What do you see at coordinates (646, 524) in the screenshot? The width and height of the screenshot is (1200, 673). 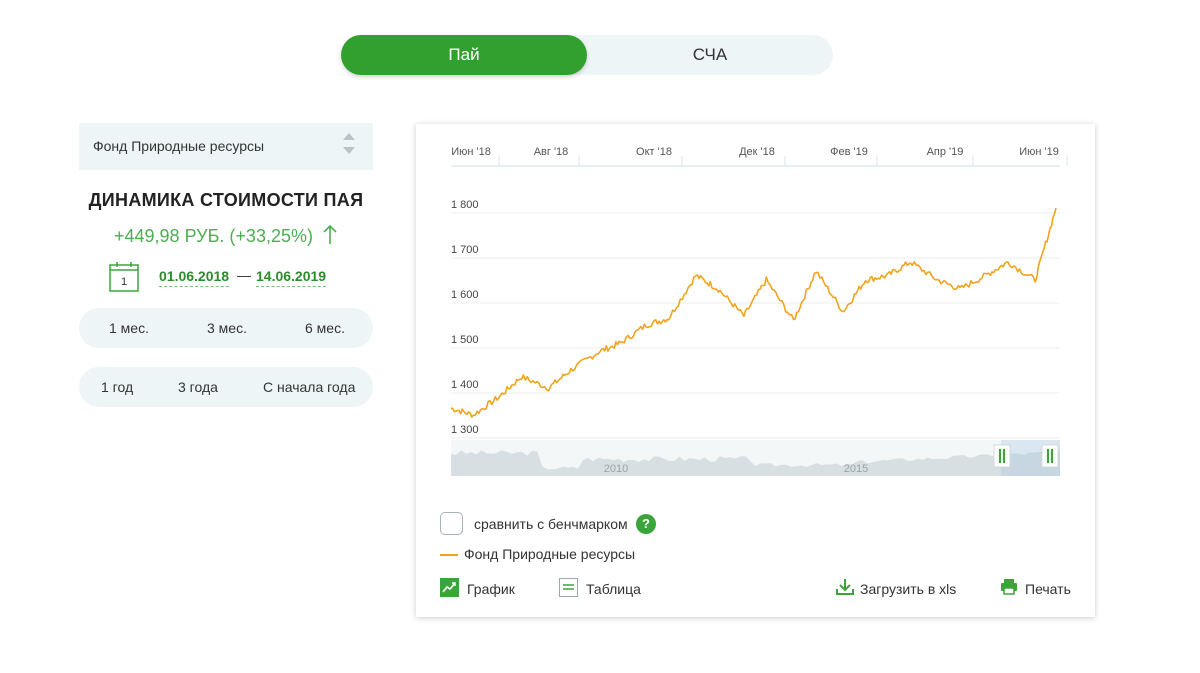 I see `help-icon: ?` at bounding box center [646, 524].